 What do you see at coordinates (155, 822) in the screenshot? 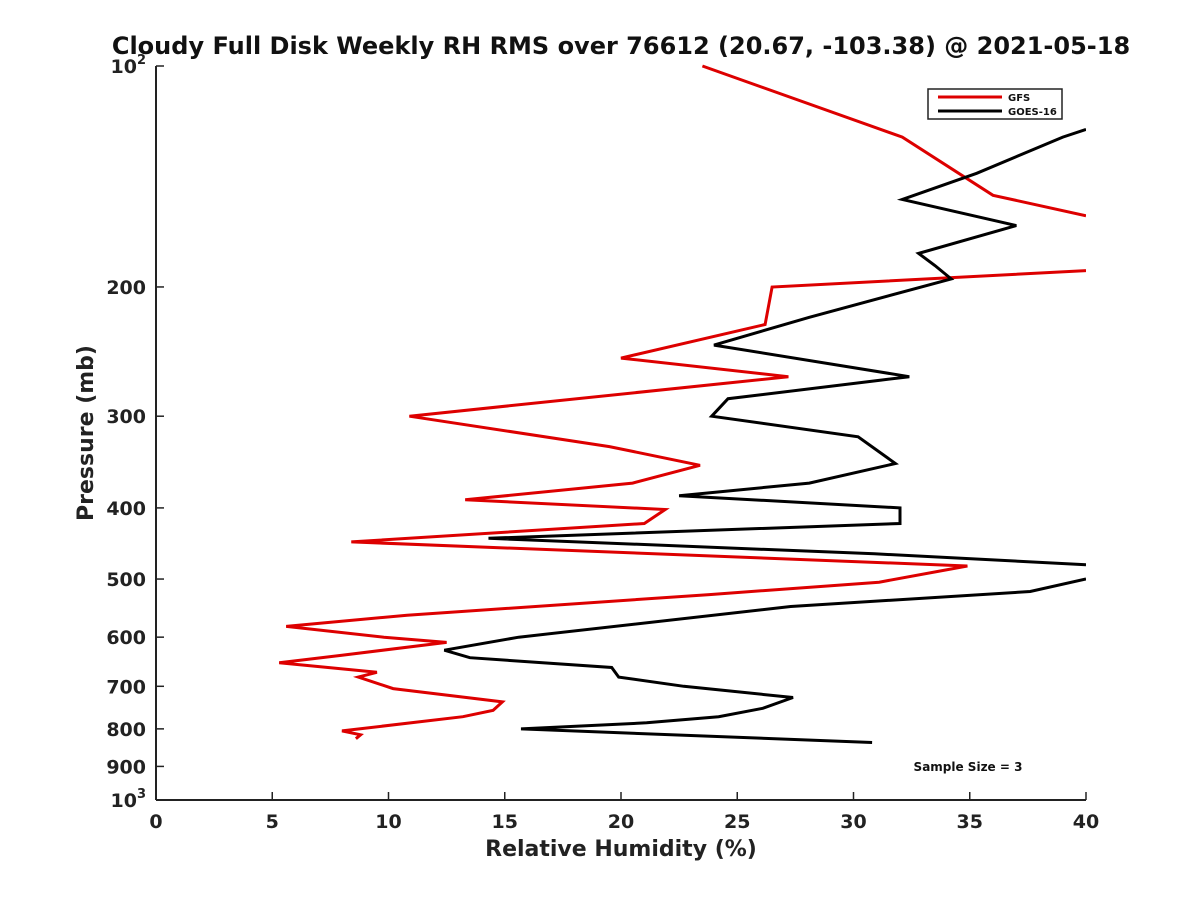
I see `x-tick-label: 0` at bounding box center [155, 822].